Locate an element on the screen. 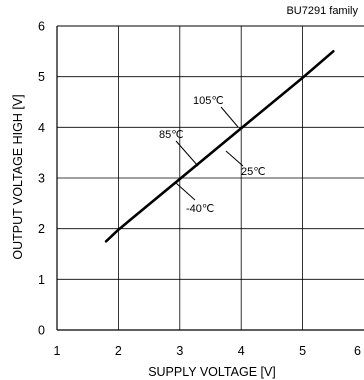  y-tick-label: 5 is located at coordinates (41, 77).